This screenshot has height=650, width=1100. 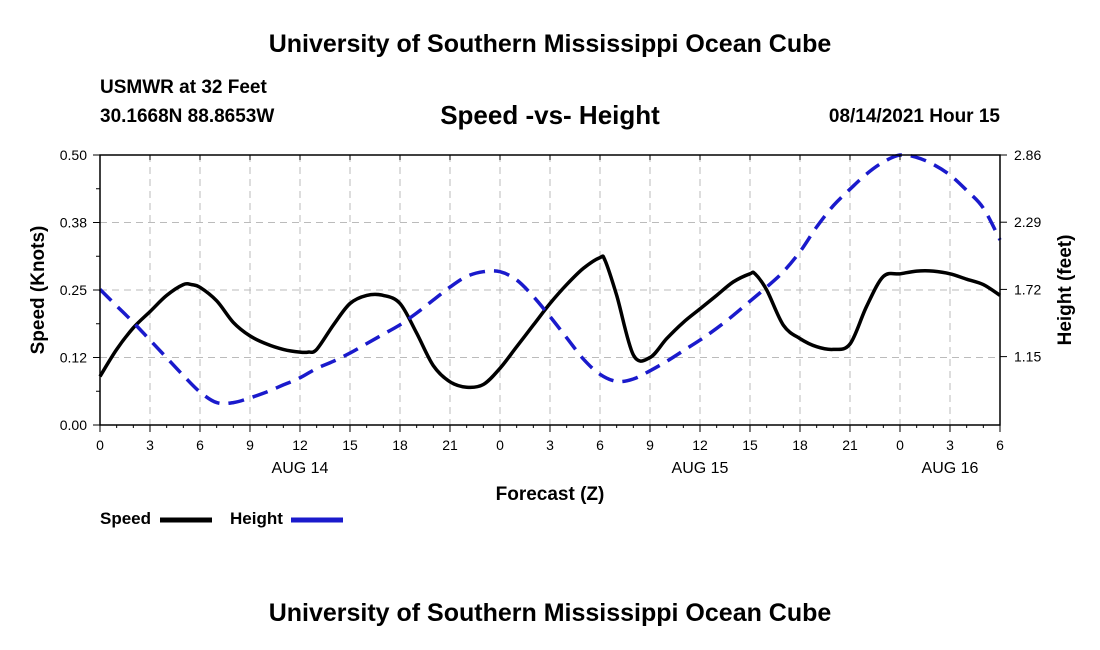 What do you see at coordinates (550, 494) in the screenshot?
I see `x-axis-label: Forecast (Z)` at bounding box center [550, 494].